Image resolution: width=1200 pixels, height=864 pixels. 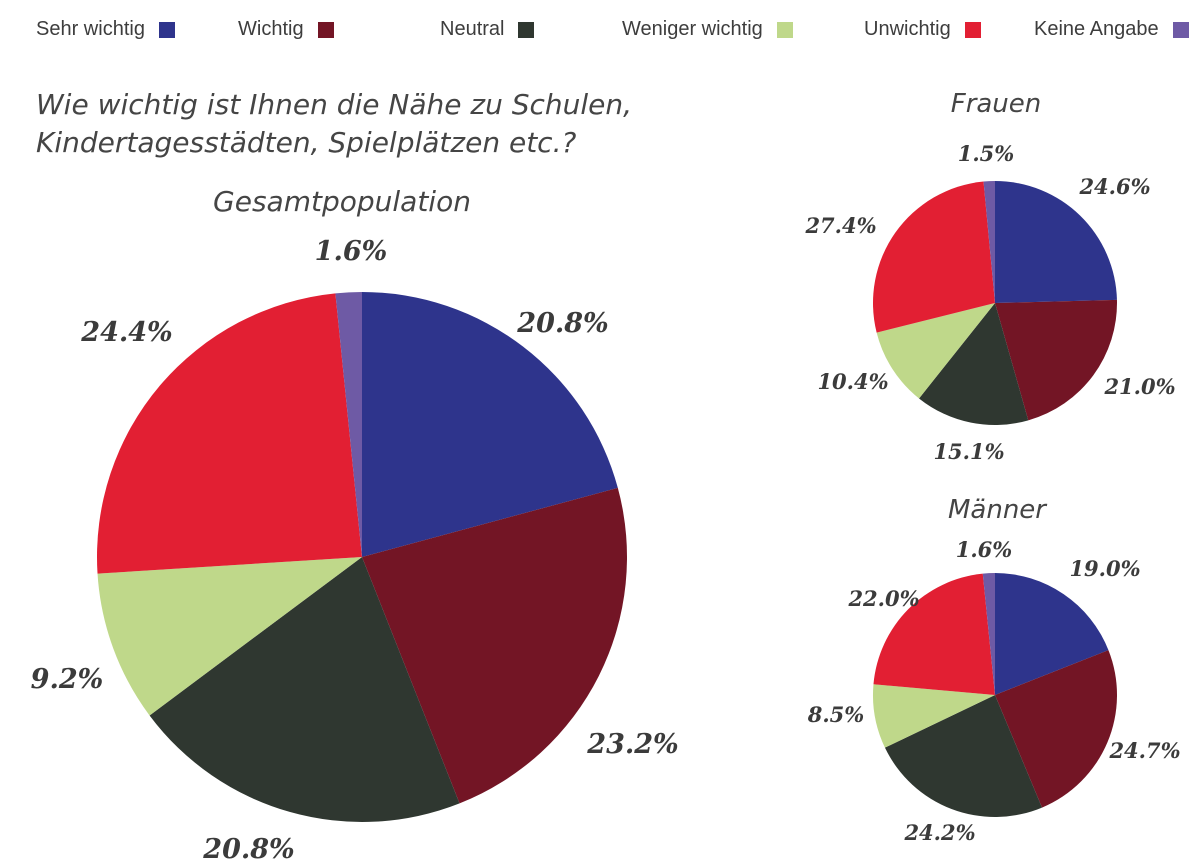 I want to click on slice-label: 19.0%, so click(x=1104, y=568).